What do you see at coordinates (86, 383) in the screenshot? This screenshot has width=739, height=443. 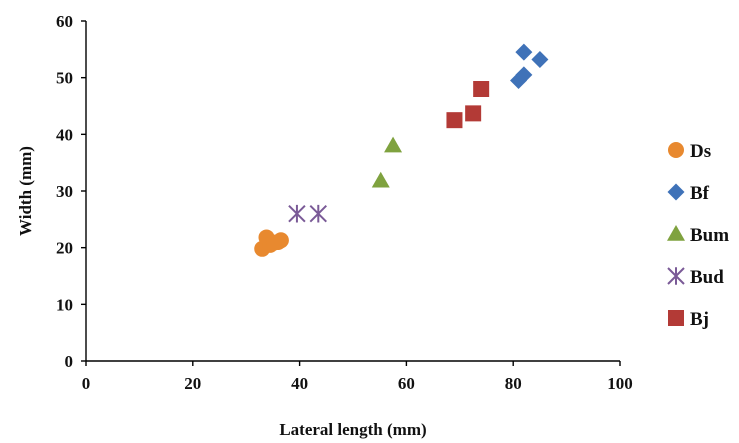 I see `x-tick-label: 0` at bounding box center [86, 383].